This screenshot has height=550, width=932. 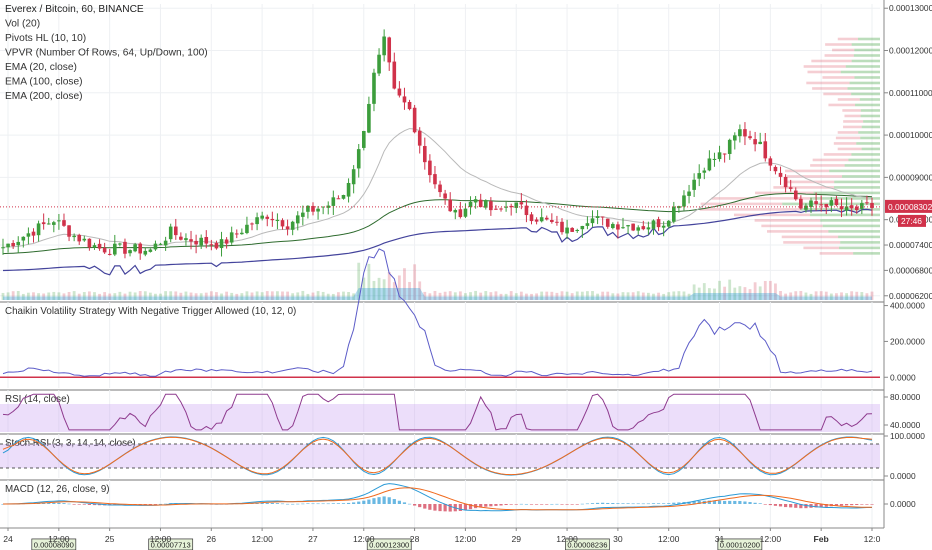 I want to click on pivot-label: 0.00008090, so click(x=54, y=544).